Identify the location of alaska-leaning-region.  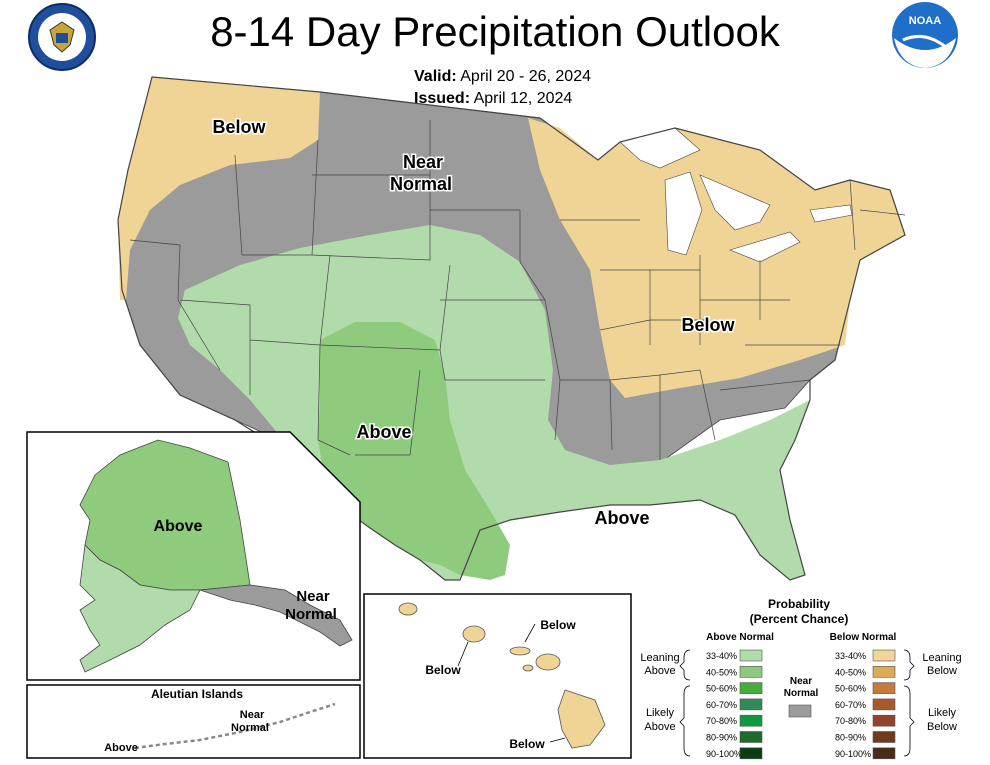
(140, 608).